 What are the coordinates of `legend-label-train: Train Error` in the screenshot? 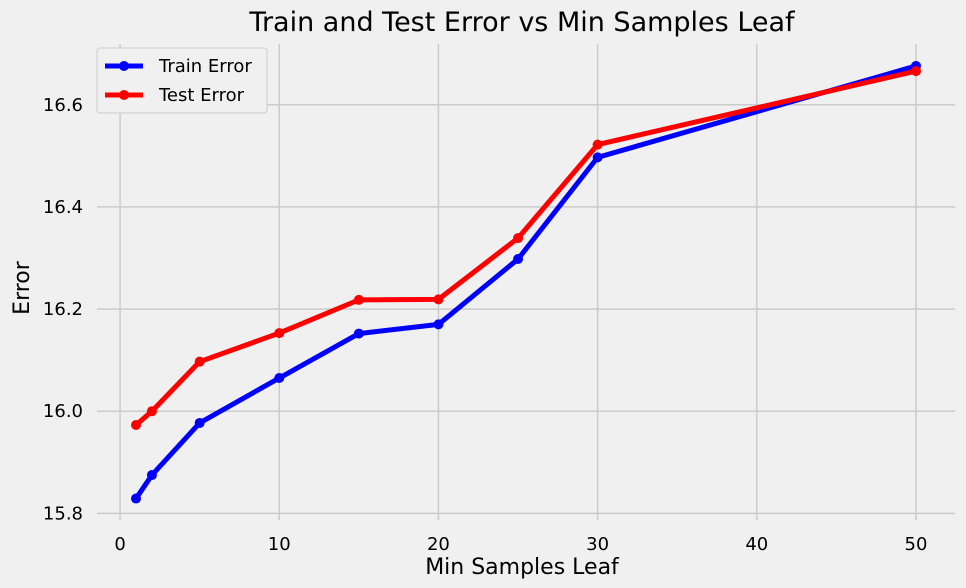 It's located at (205, 66).